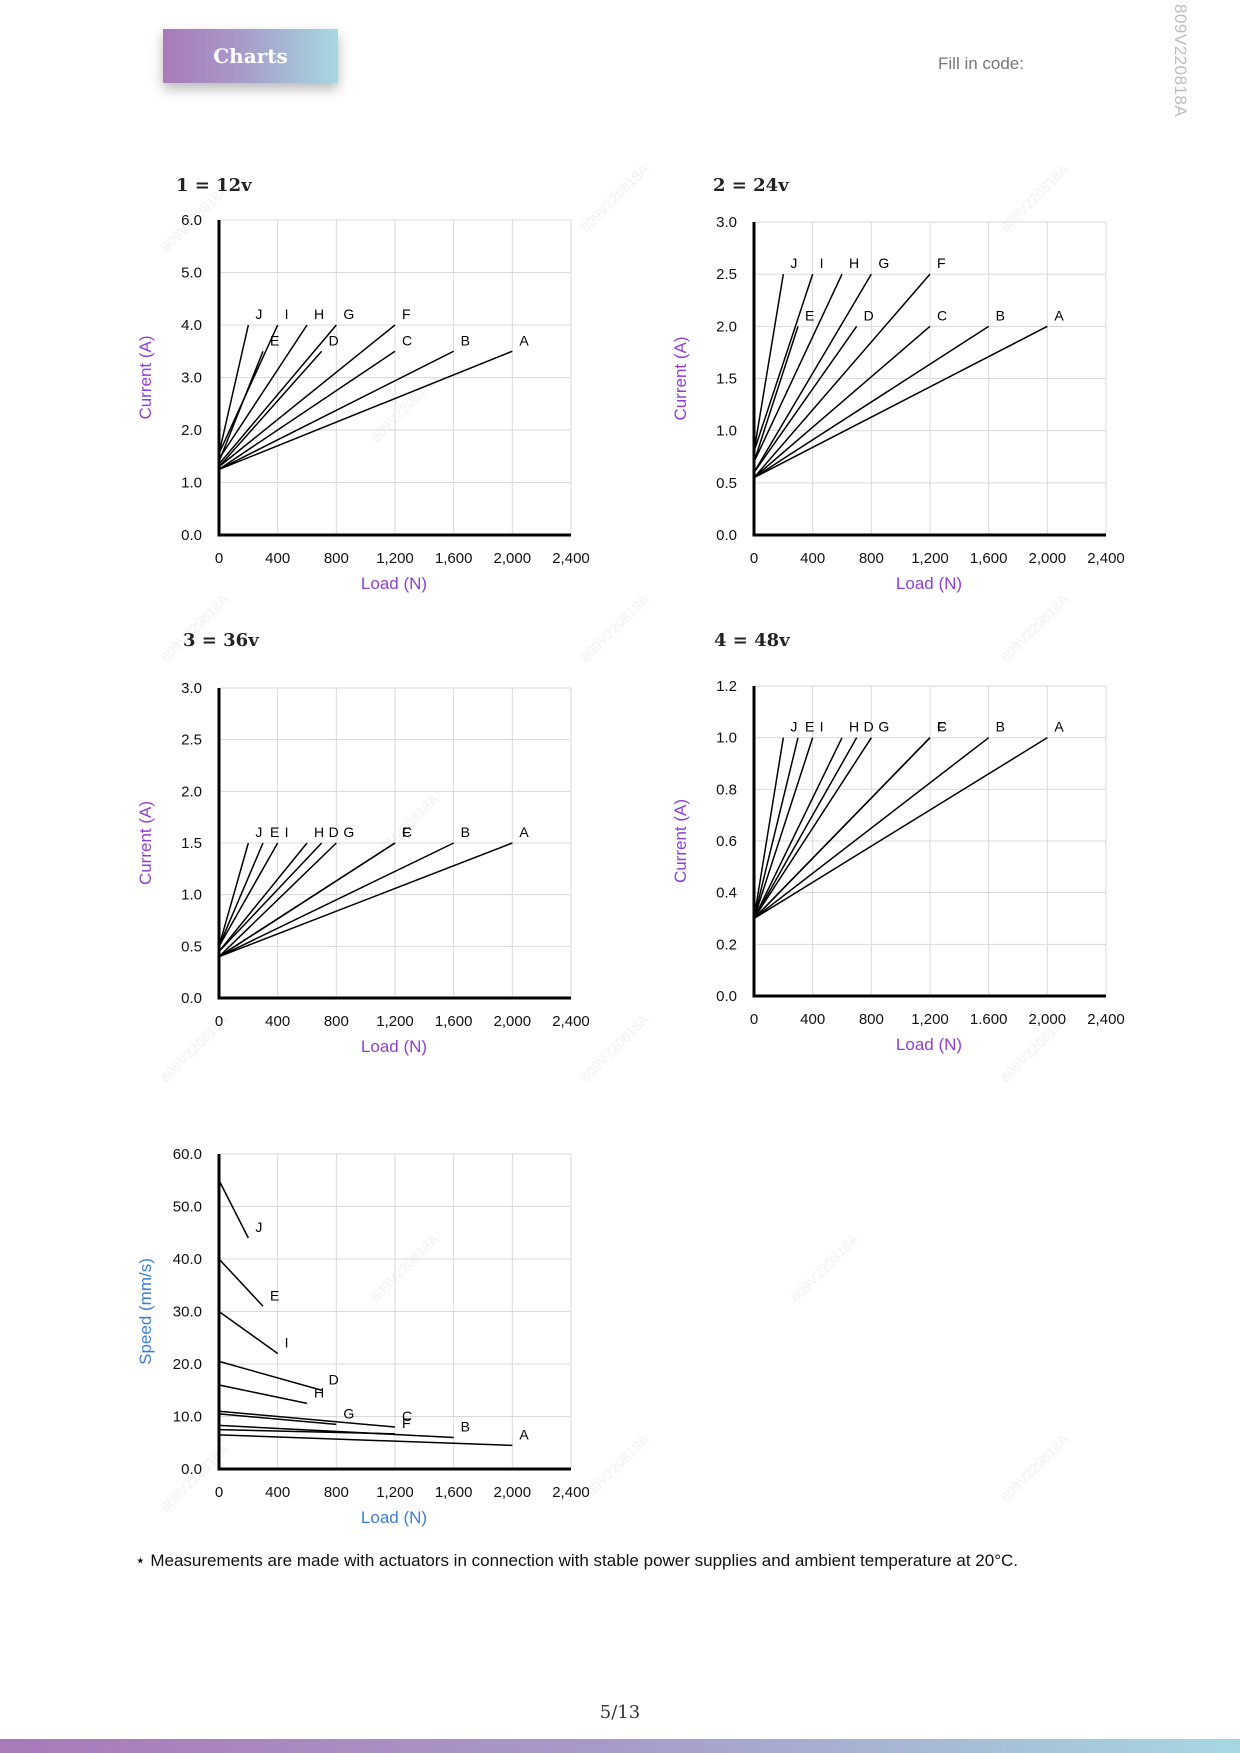 The image size is (1240, 1753). I want to click on y-tick-label: 0.2, so click(726, 944).